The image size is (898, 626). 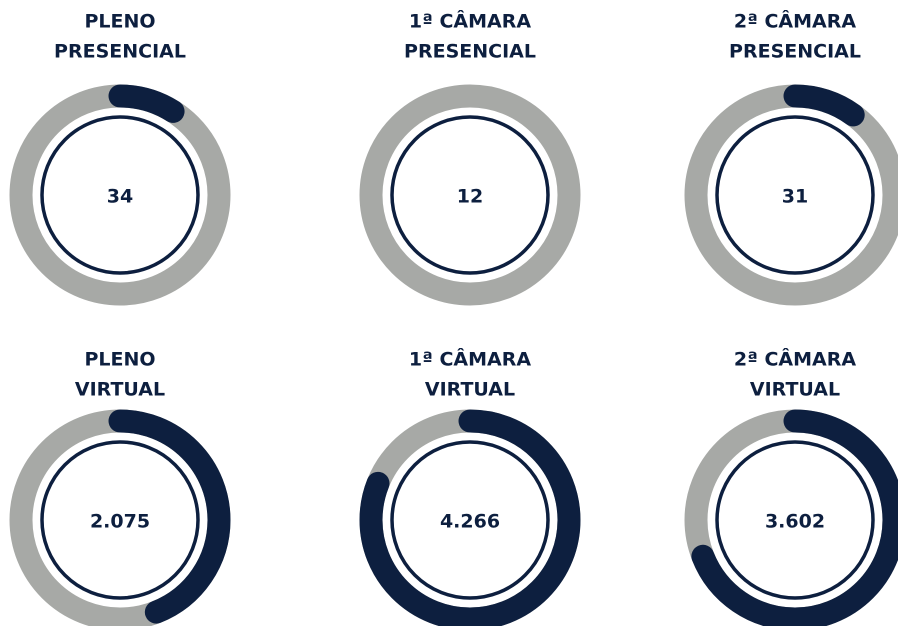 I want to click on gauge-value: 12, so click(x=470, y=197).